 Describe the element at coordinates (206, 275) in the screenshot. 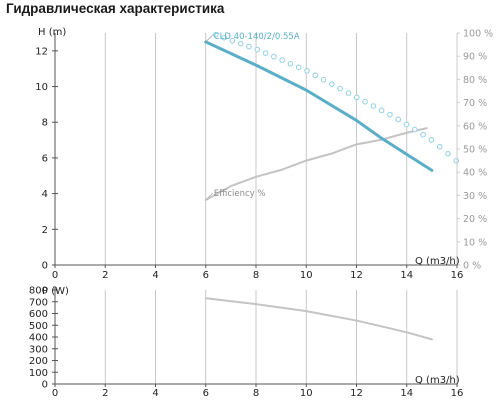

I see `top-x-tick-label: 6` at that location.